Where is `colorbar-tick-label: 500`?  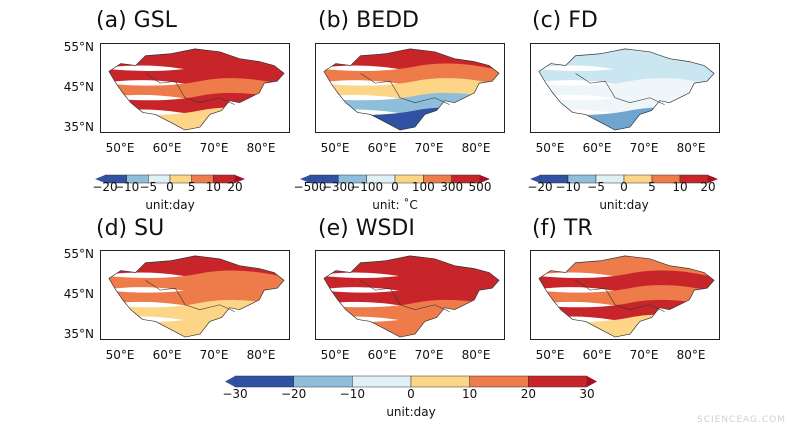
colorbar-tick-label: 500 is located at coordinates (480, 187).